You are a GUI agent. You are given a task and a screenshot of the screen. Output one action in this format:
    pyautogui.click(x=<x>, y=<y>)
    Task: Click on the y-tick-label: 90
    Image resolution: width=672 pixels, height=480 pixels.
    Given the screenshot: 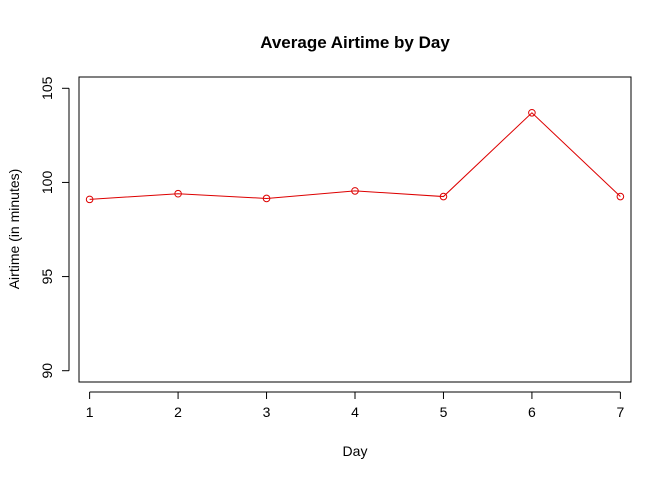 What is the action you would take?
    pyautogui.click(x=47, y=371)
    